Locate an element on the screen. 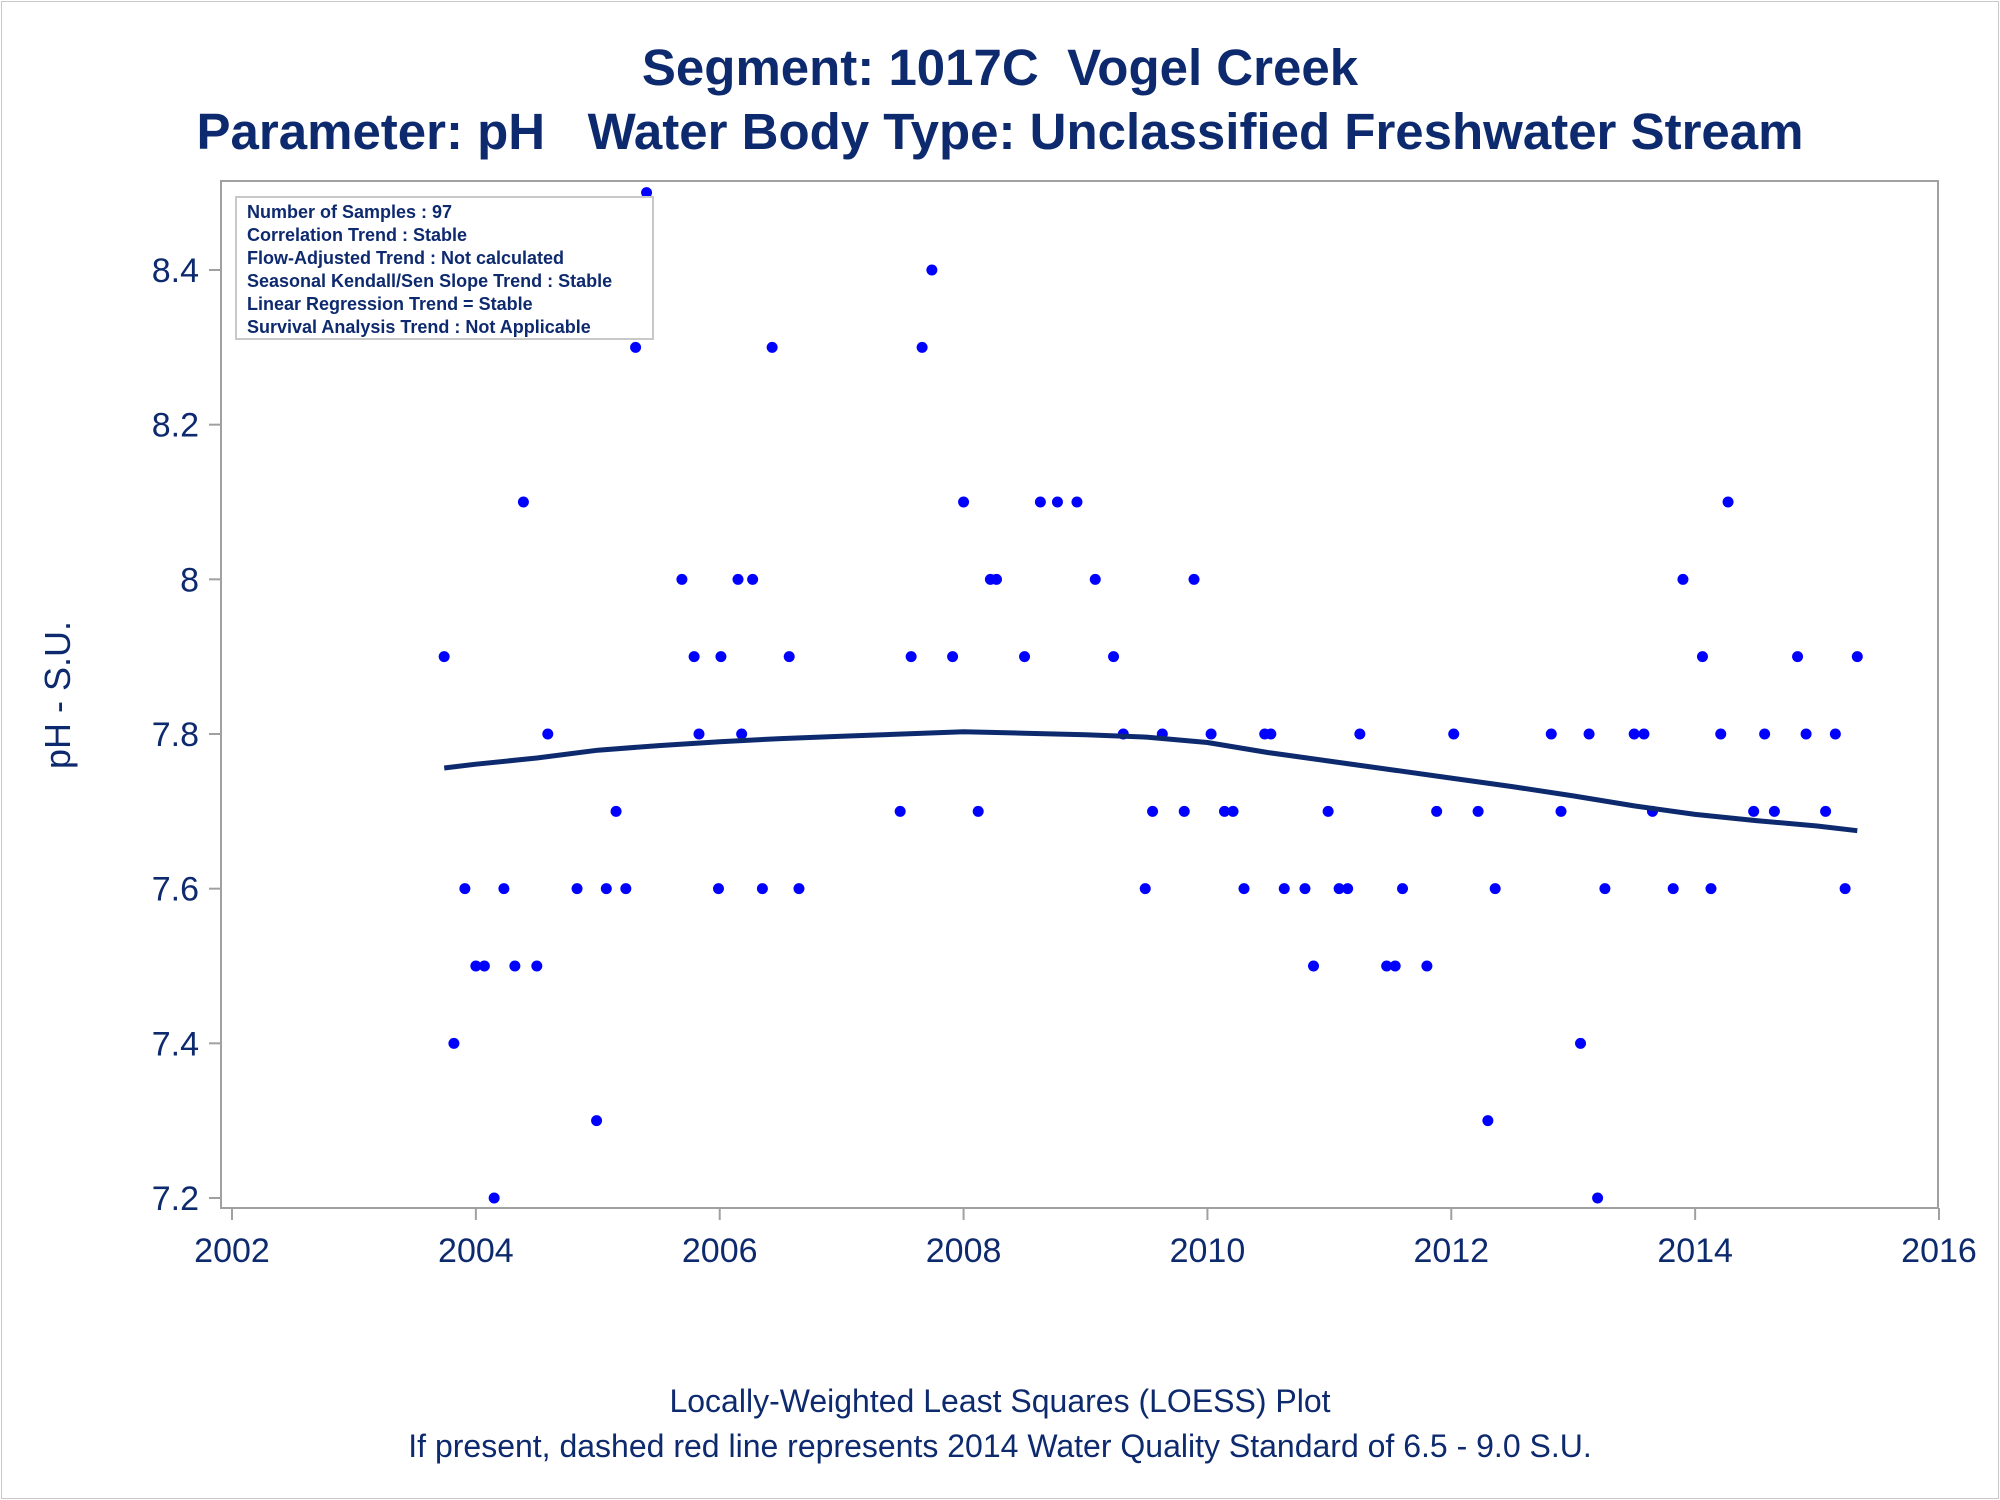 This screenshot has height=1500, width=2000. y-tick-label: 7.2 is located at coordinates (175, 1199).